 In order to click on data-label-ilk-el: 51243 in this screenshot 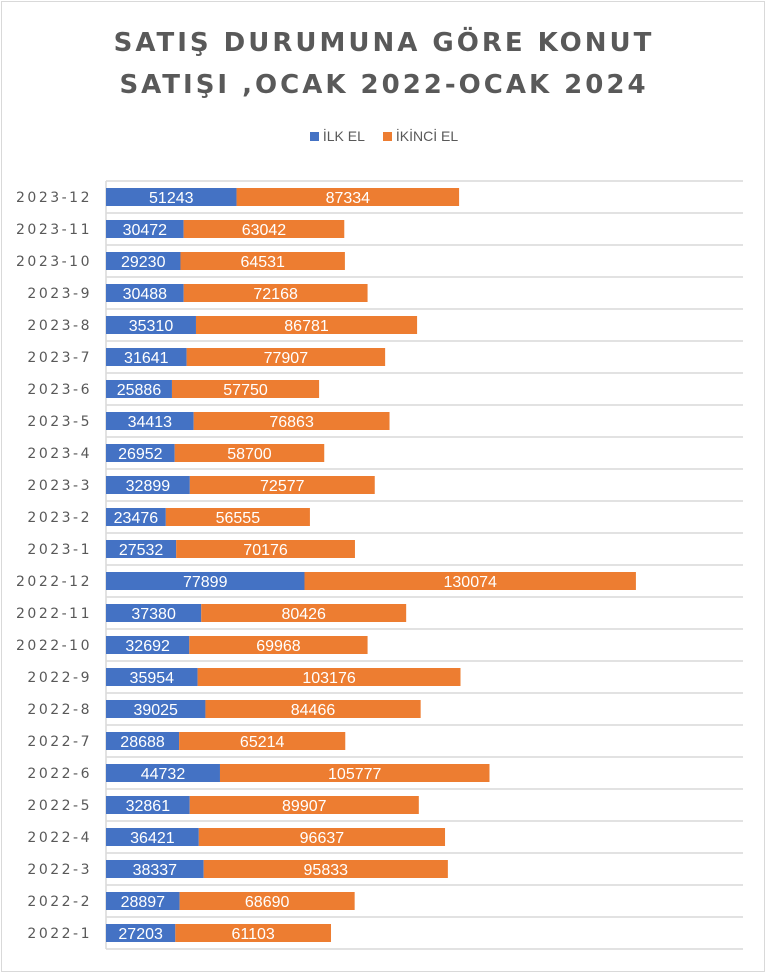, I will do `click(171, 198)`.